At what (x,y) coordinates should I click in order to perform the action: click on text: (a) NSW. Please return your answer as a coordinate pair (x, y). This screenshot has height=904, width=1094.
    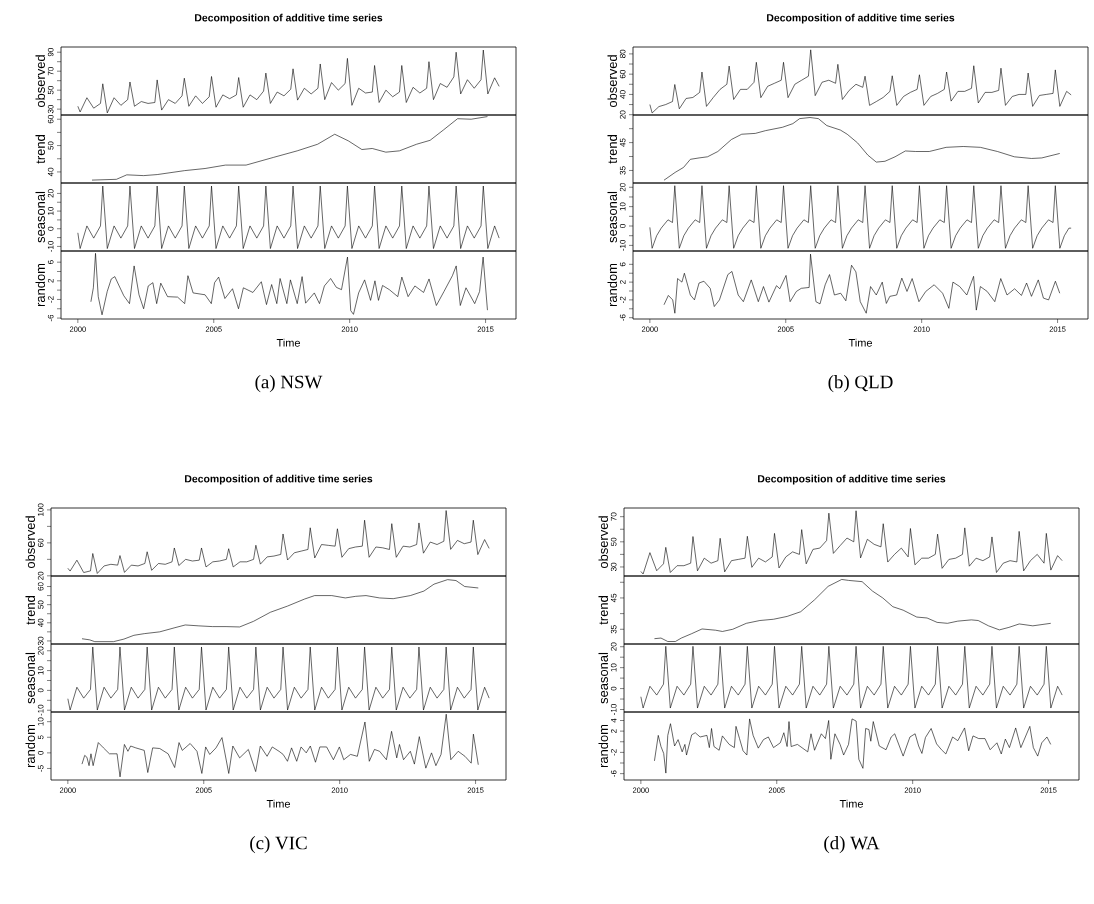
    Looking at the image, I should click on (289, 384).